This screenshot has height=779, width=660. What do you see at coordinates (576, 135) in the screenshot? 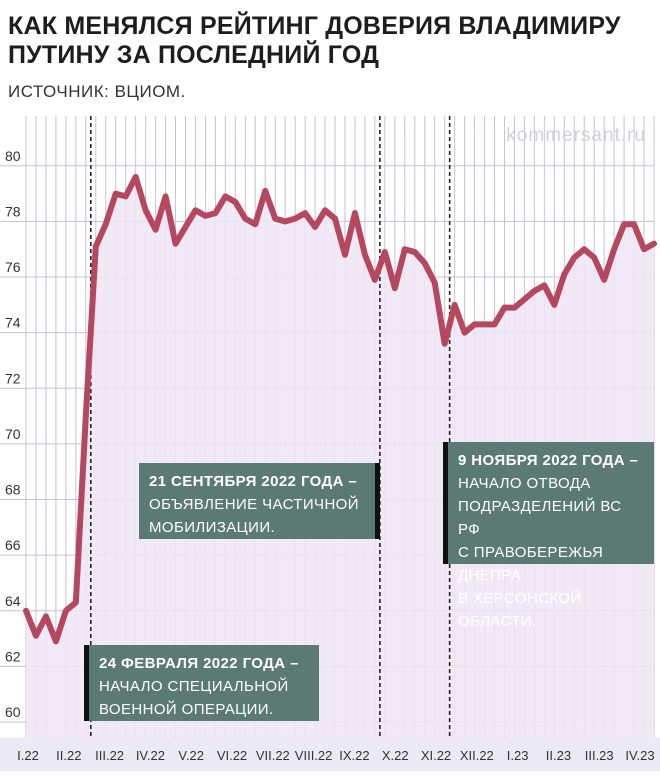
I see `watermark: kommersant.ru` at bounding box center [576, 135].